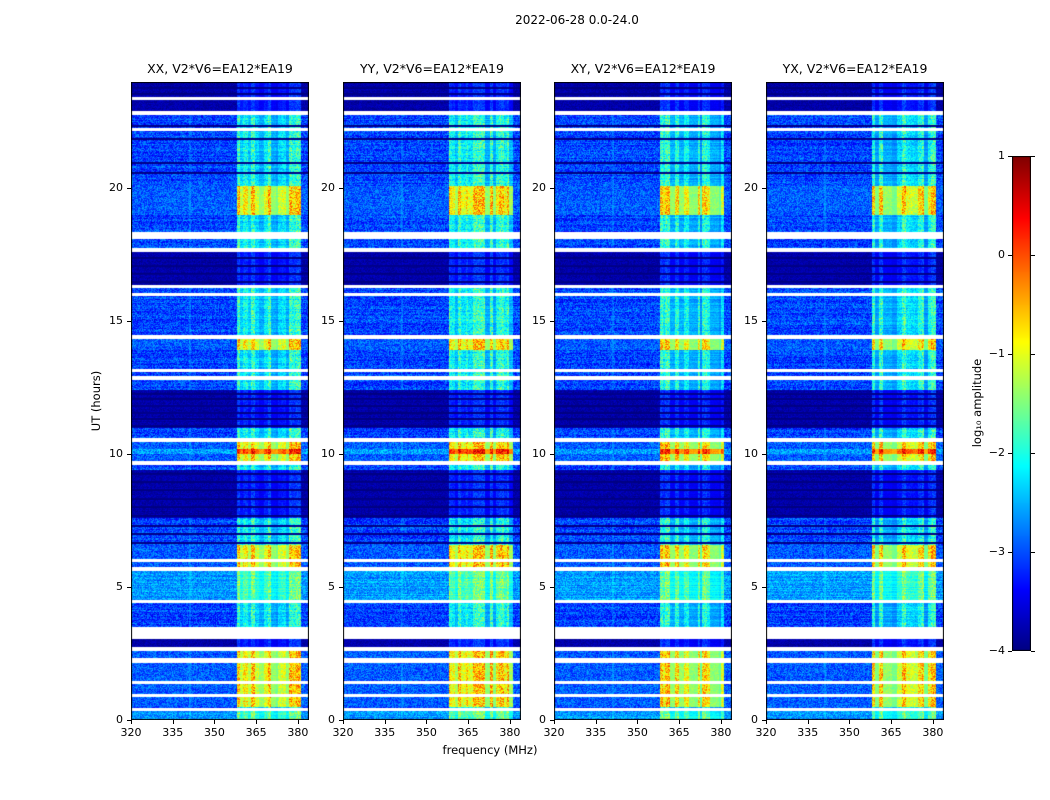 The height and width of the screenshot is (800, 1050). I want to click on spectrogram-canvas-yy, so click(432, 401).